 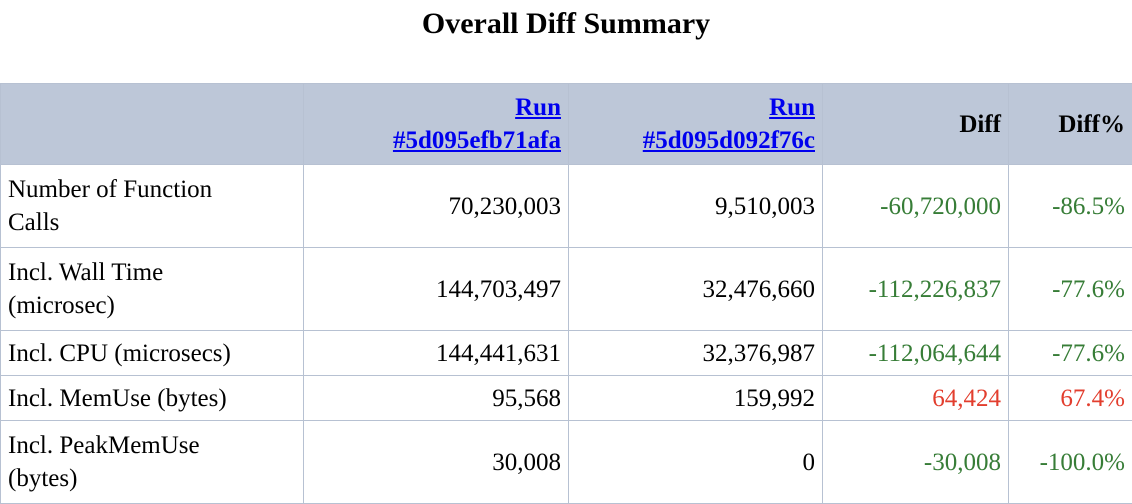 I want to click on page-title: Overall Diff Summary, so click(x=566, y=23).